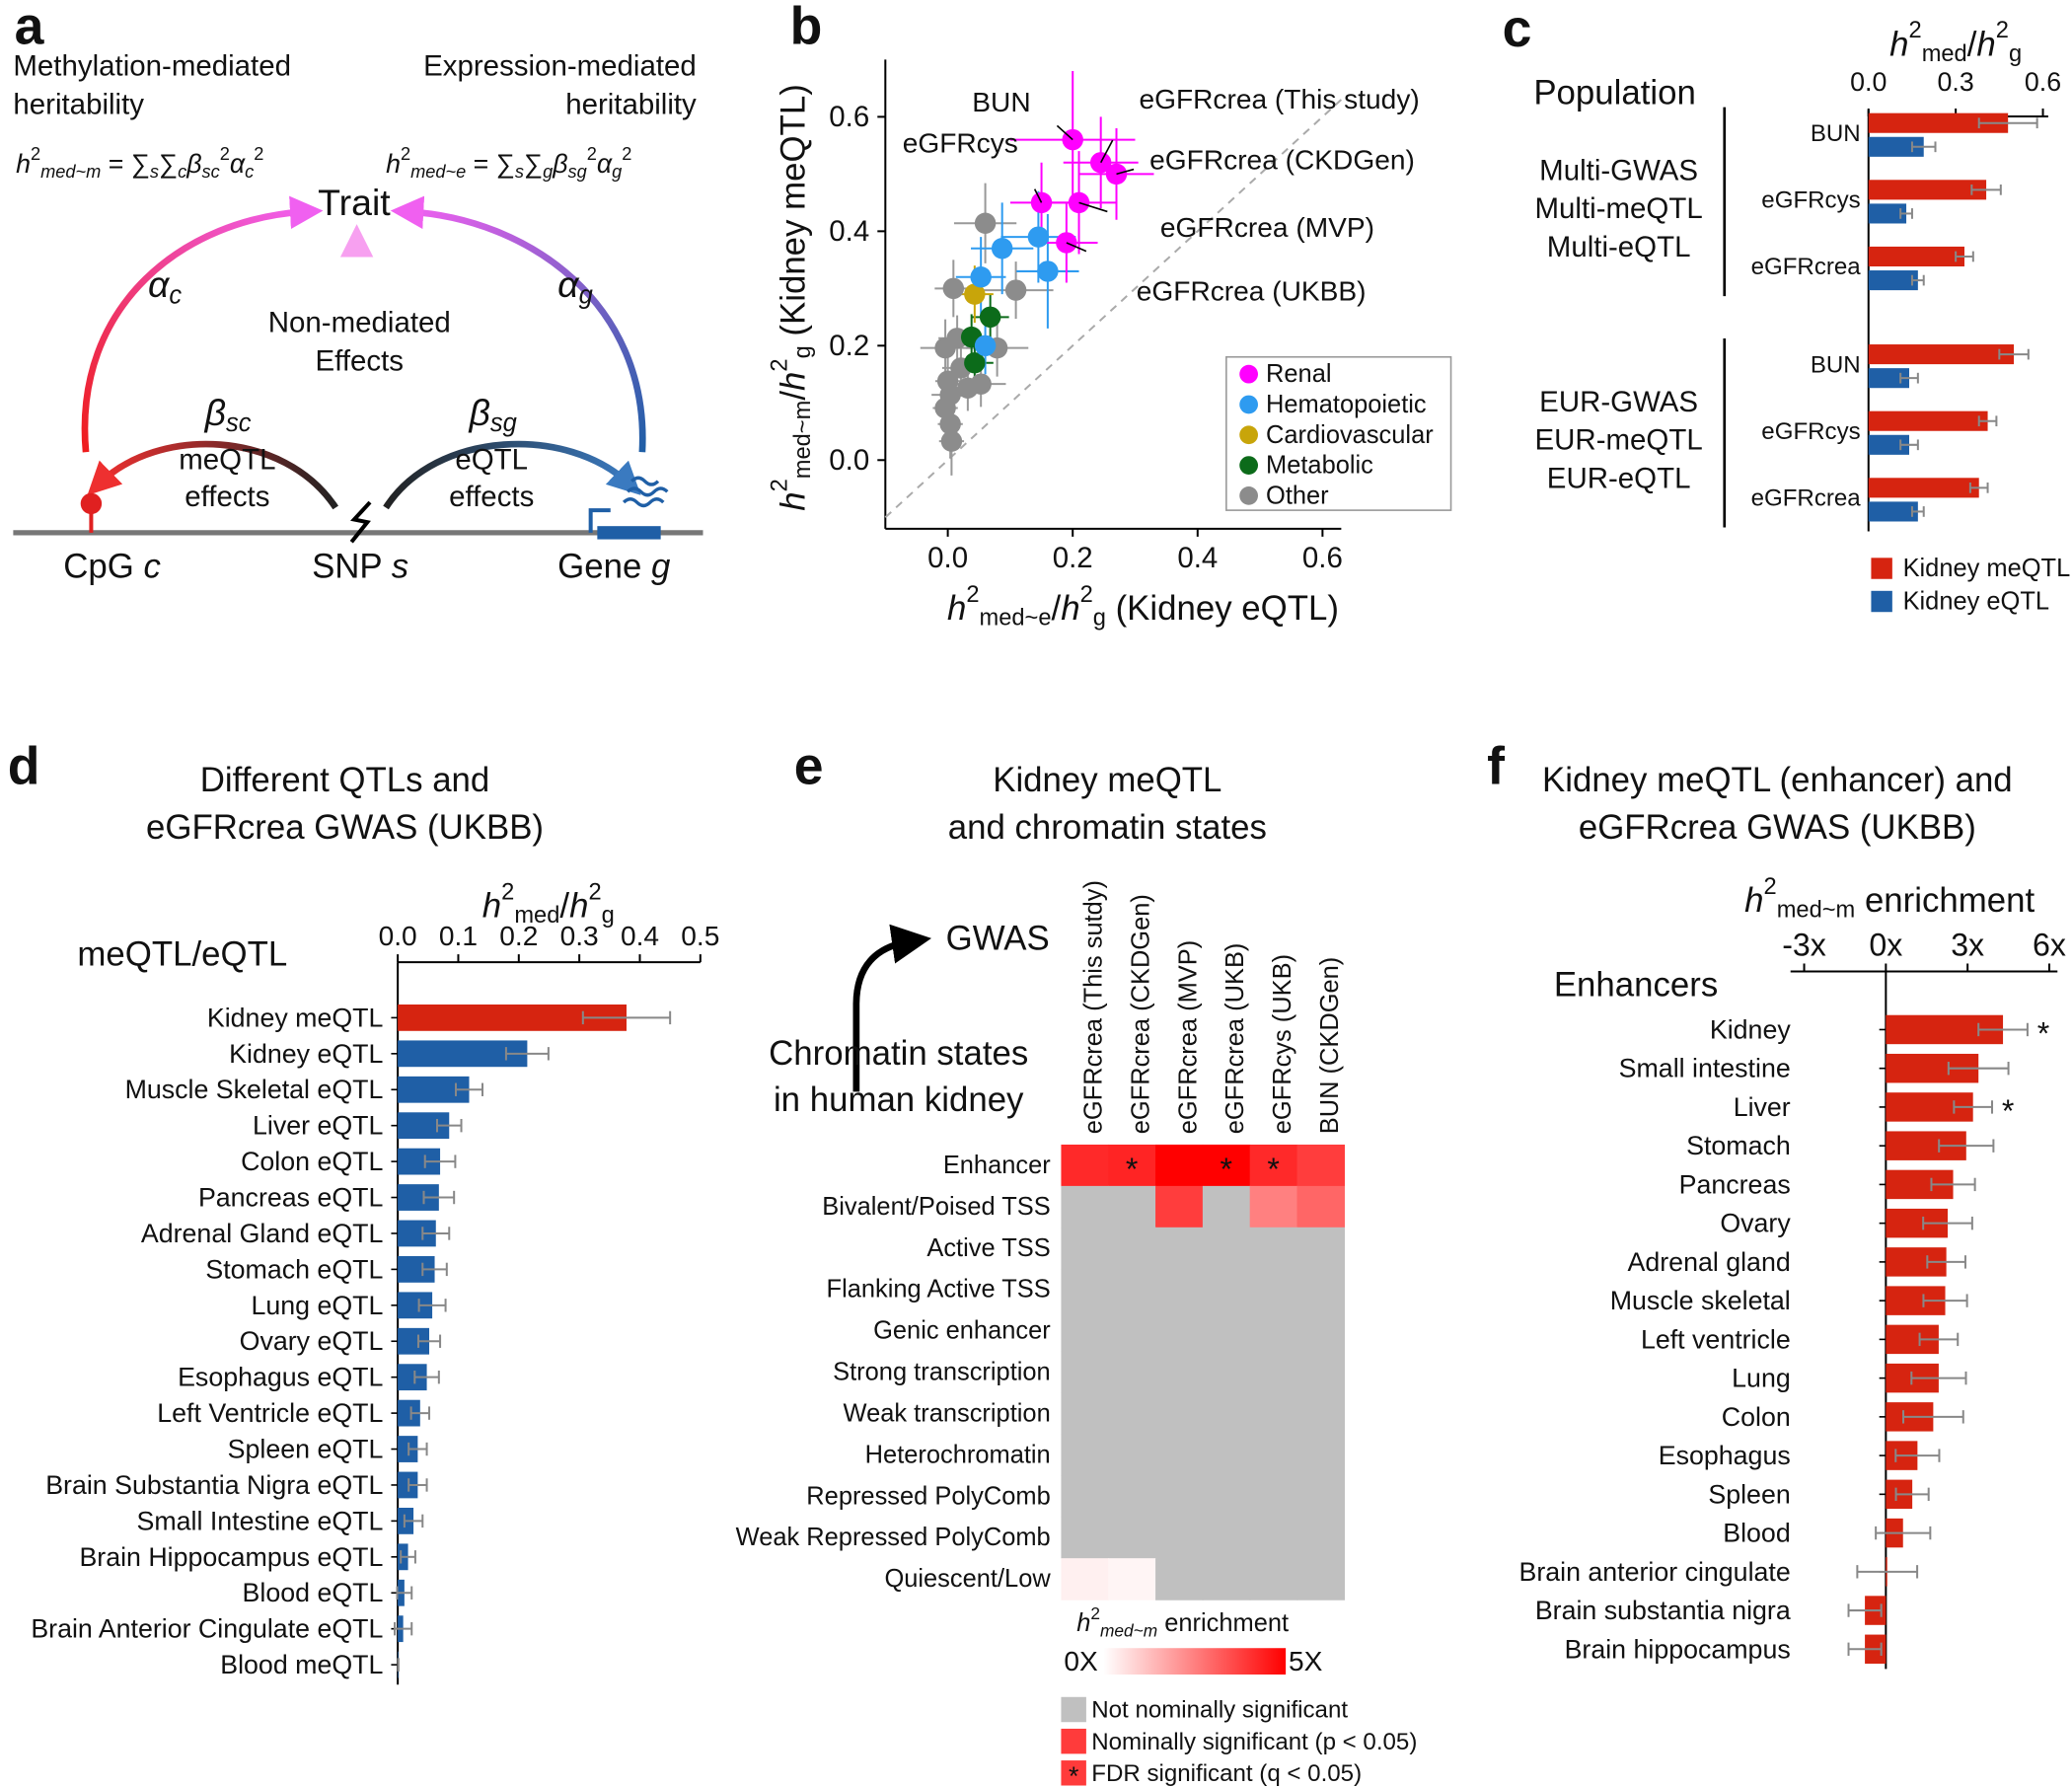  I want to click on alpha-label: αc, so click(165, 286).